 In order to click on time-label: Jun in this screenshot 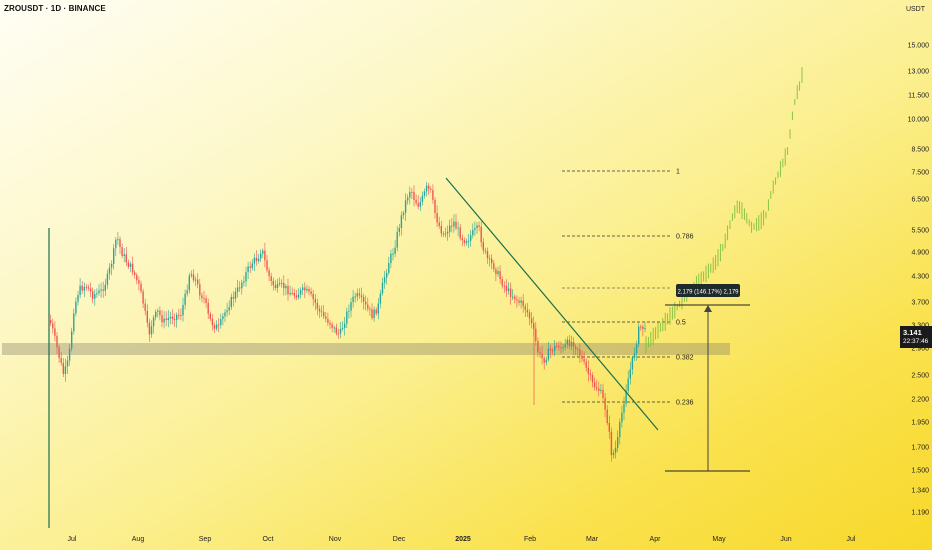, I will do `click(786, 539)`.